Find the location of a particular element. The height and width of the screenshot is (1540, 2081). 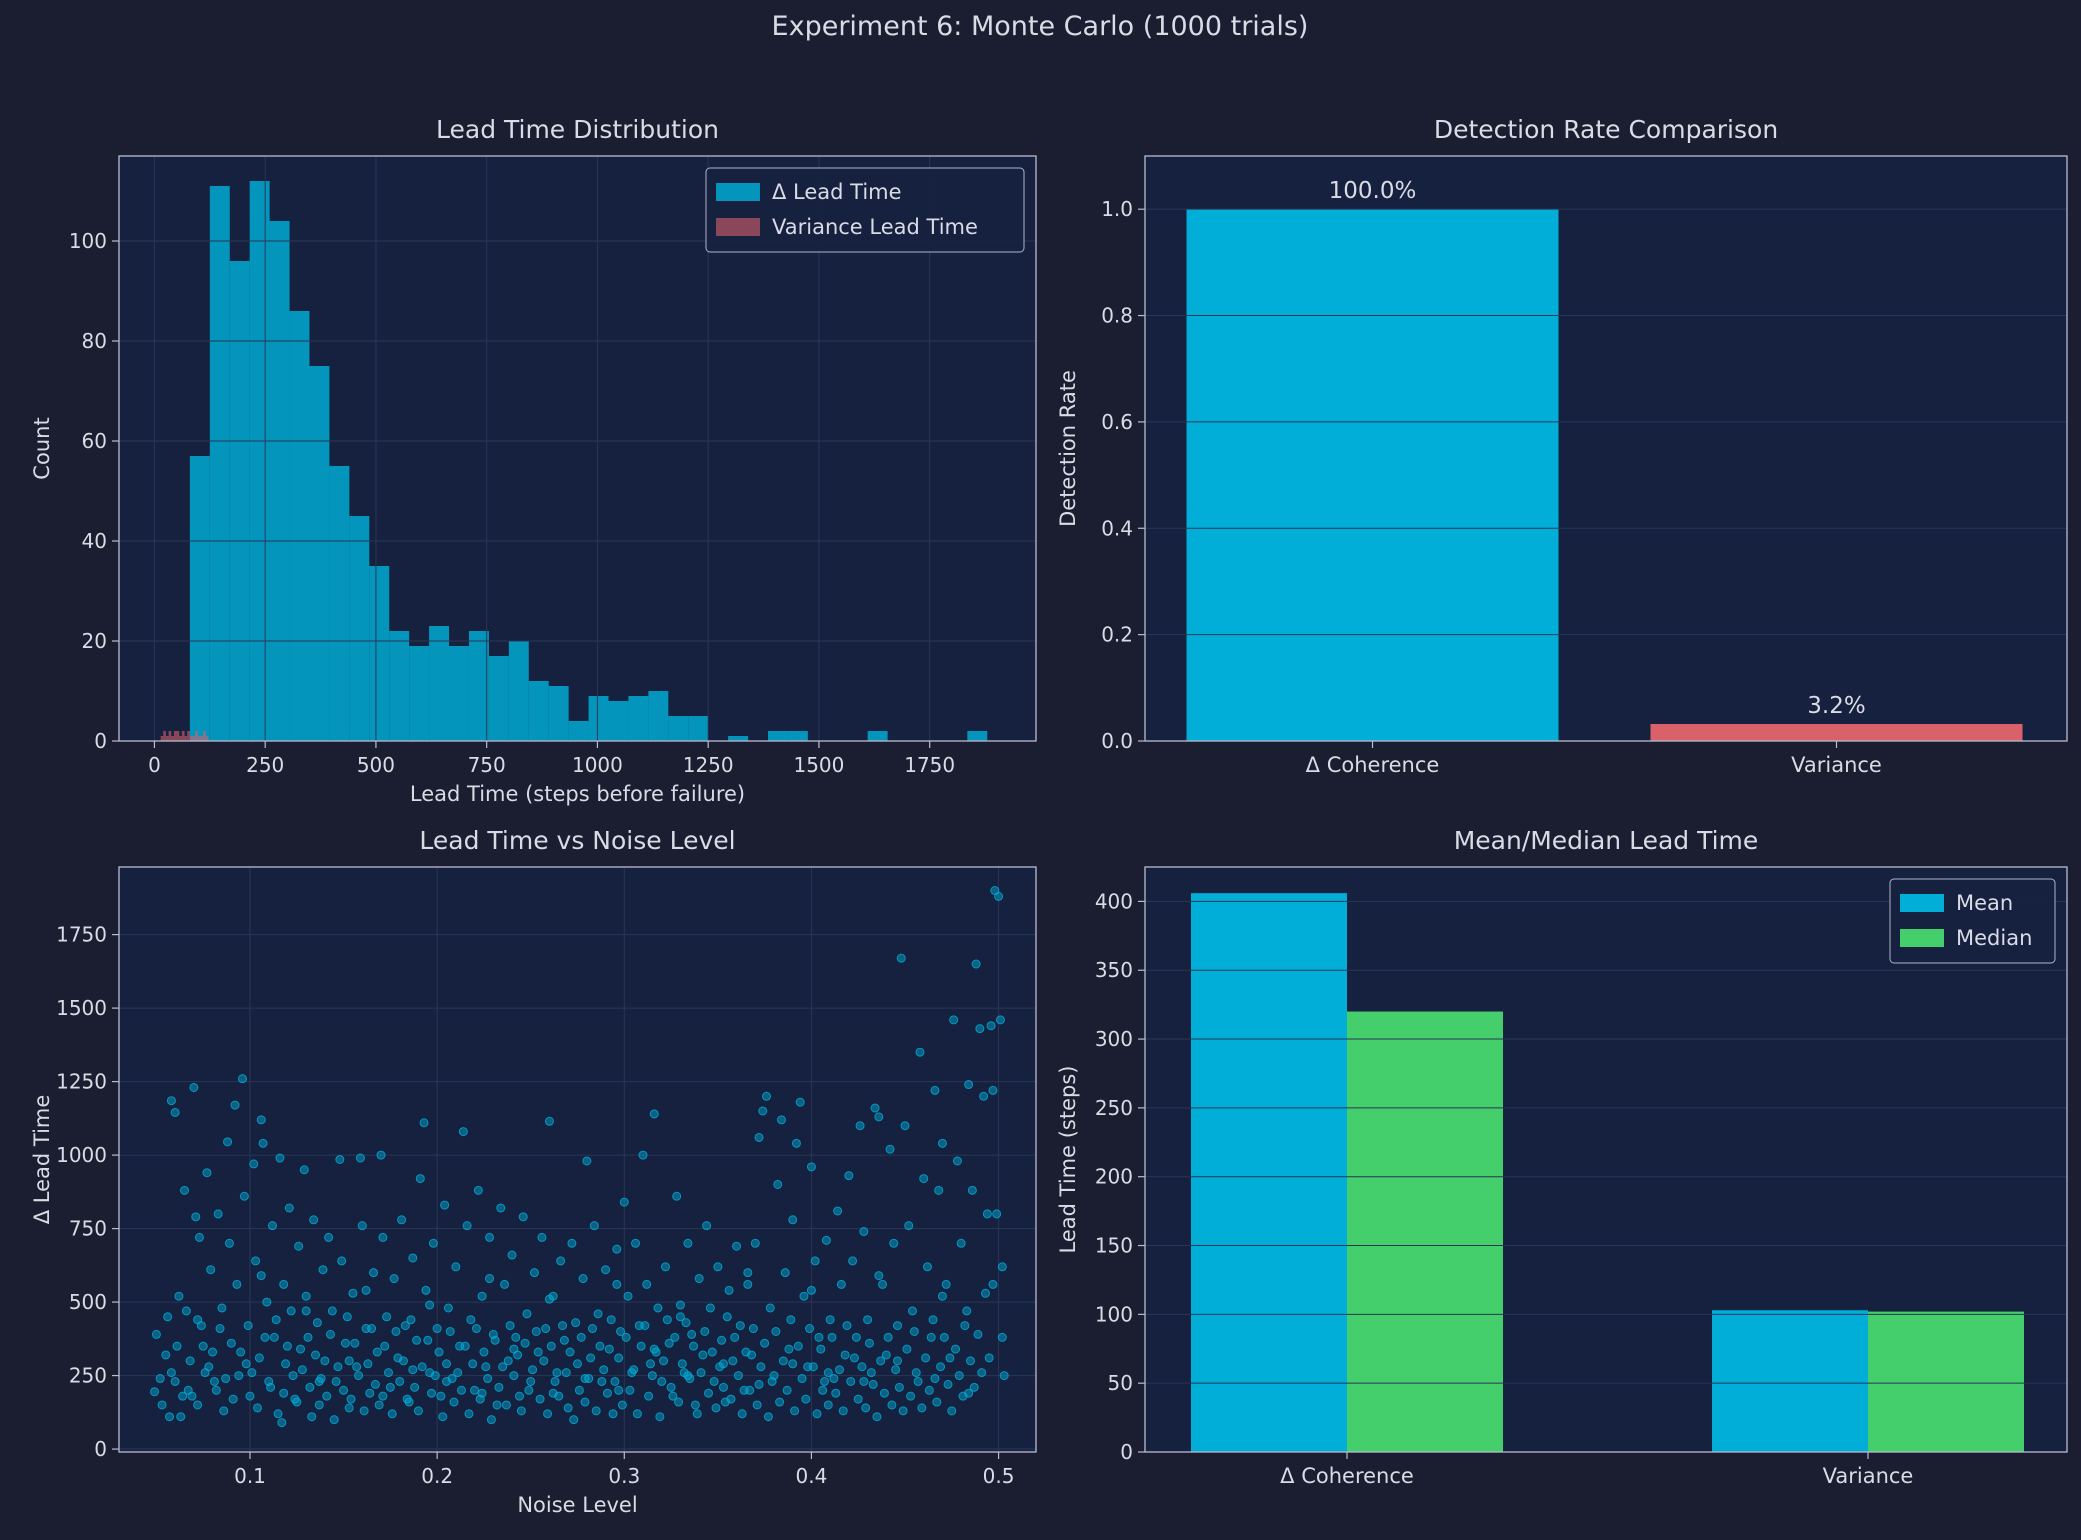

x-tick-label: 0.1 is located at coordinates (250, 1476).